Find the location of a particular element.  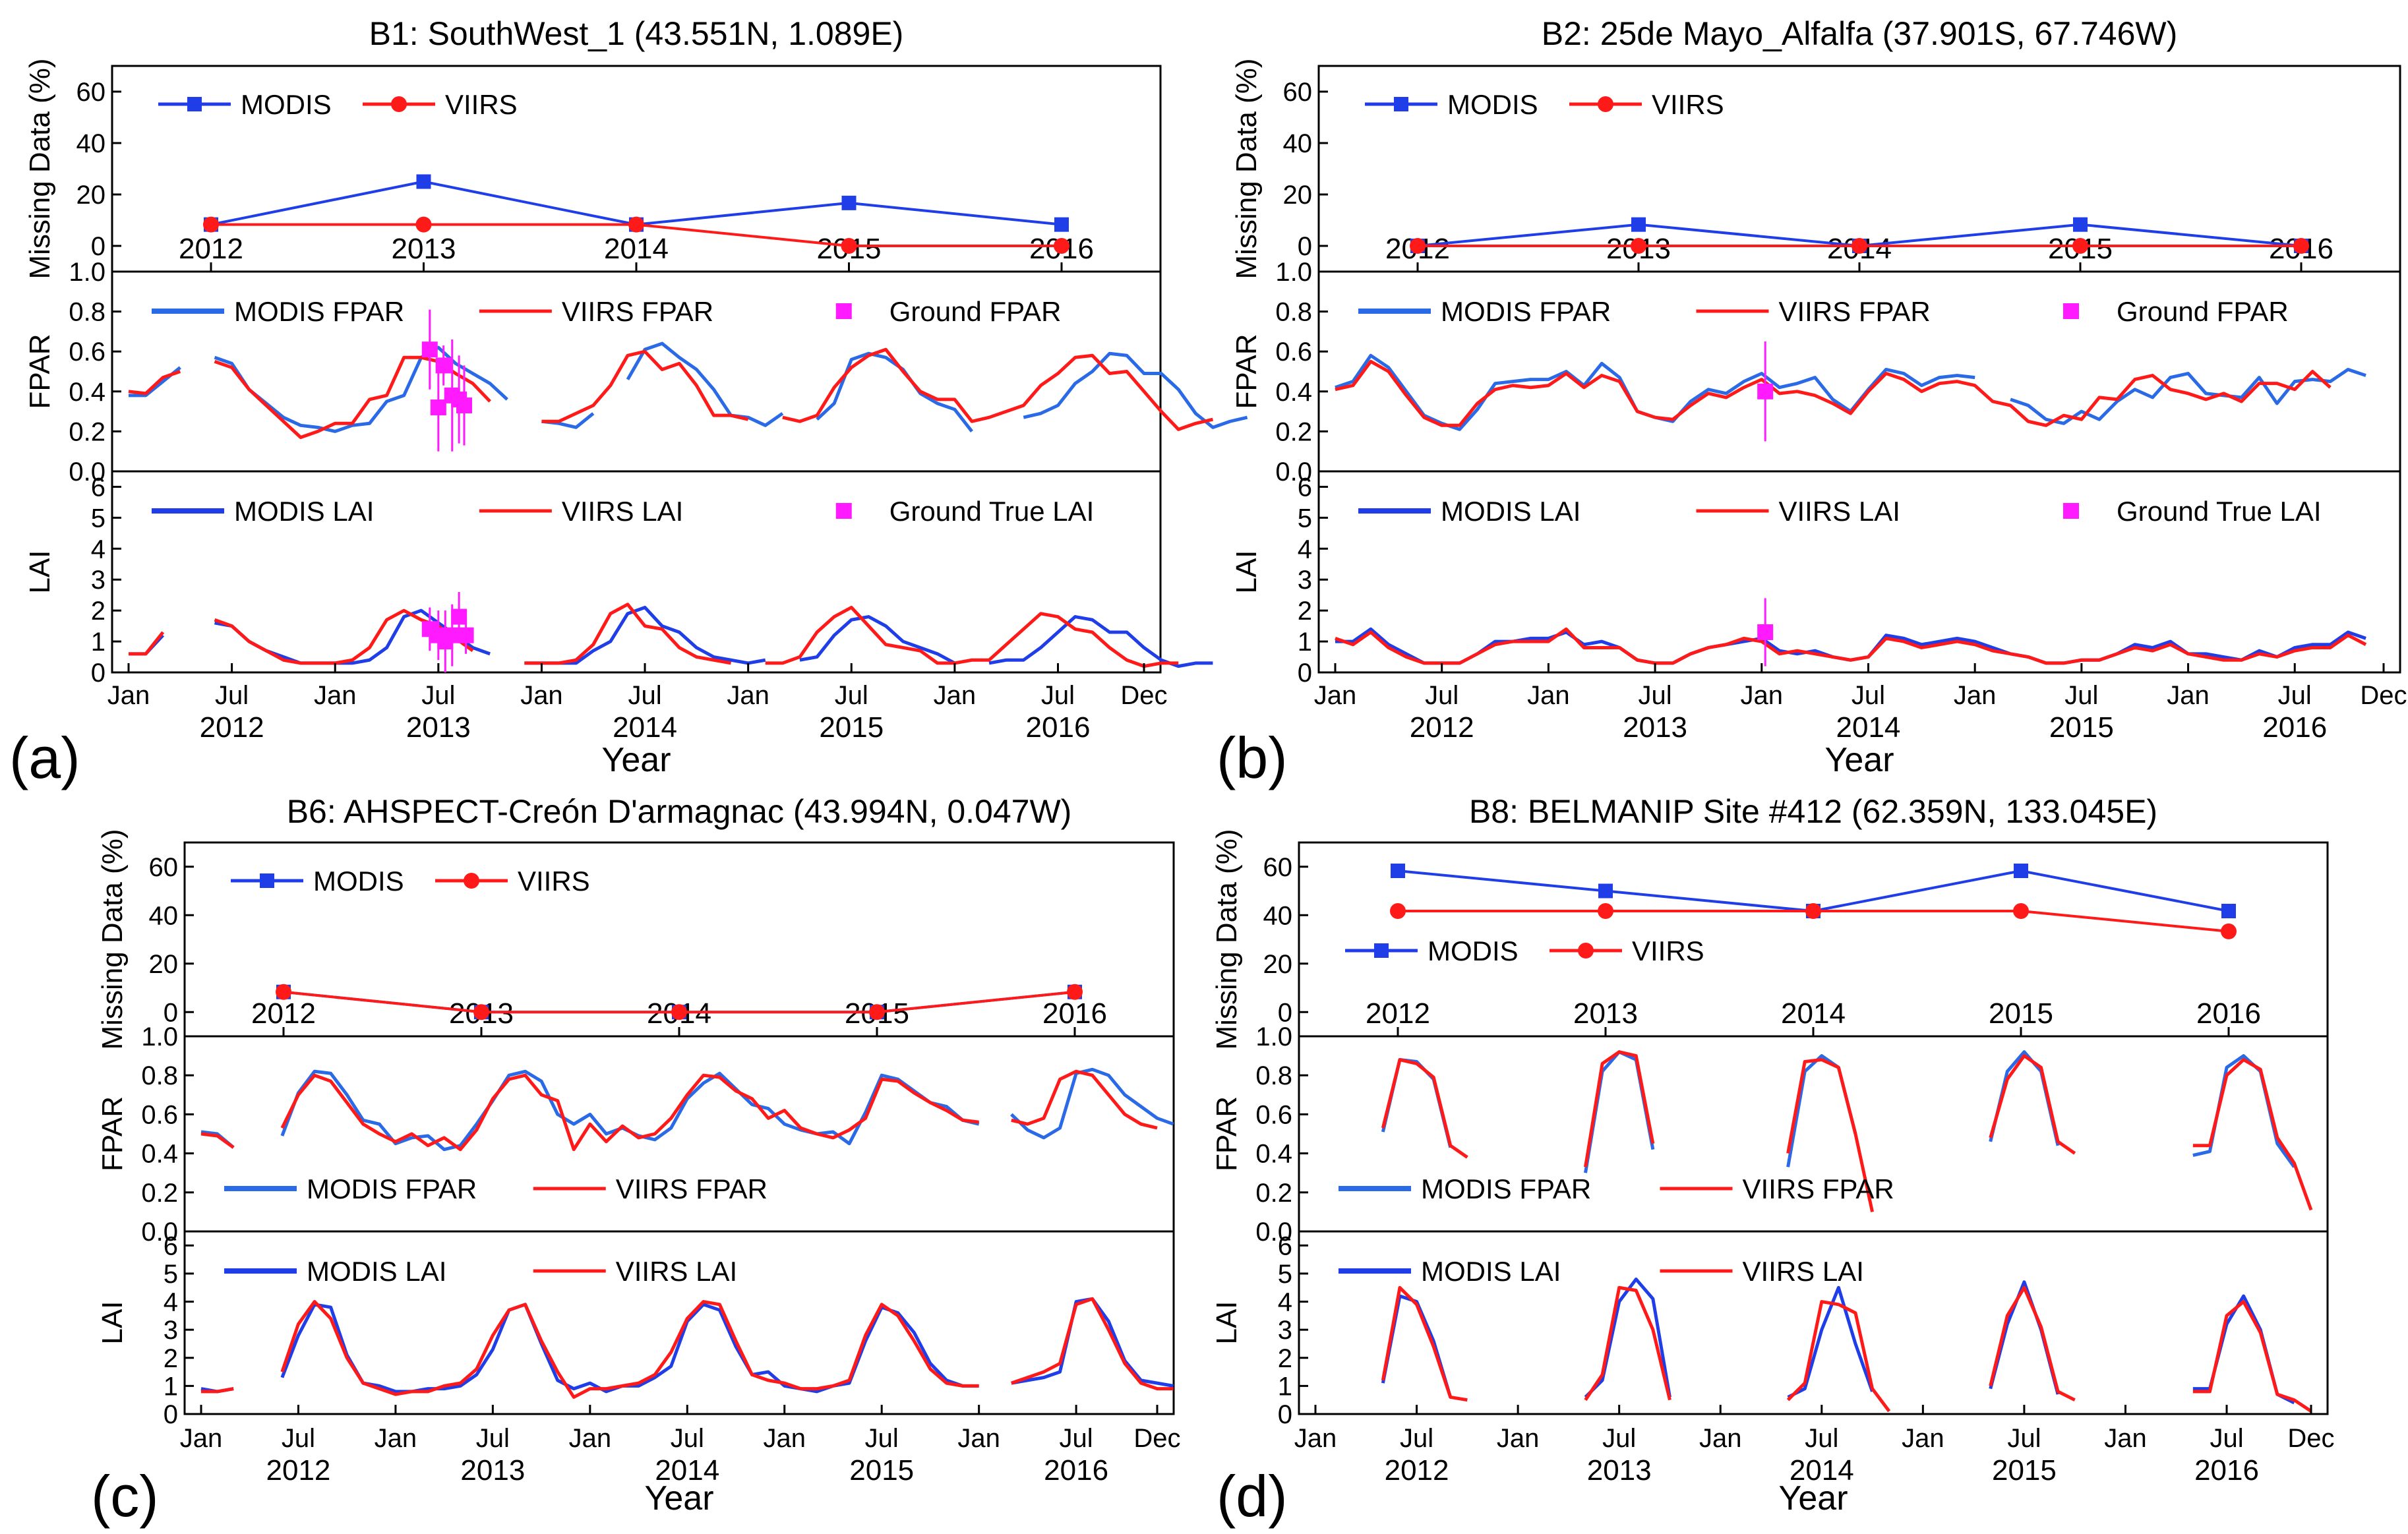

missing-year-label: 2013 is located at coordinates (424, 249).